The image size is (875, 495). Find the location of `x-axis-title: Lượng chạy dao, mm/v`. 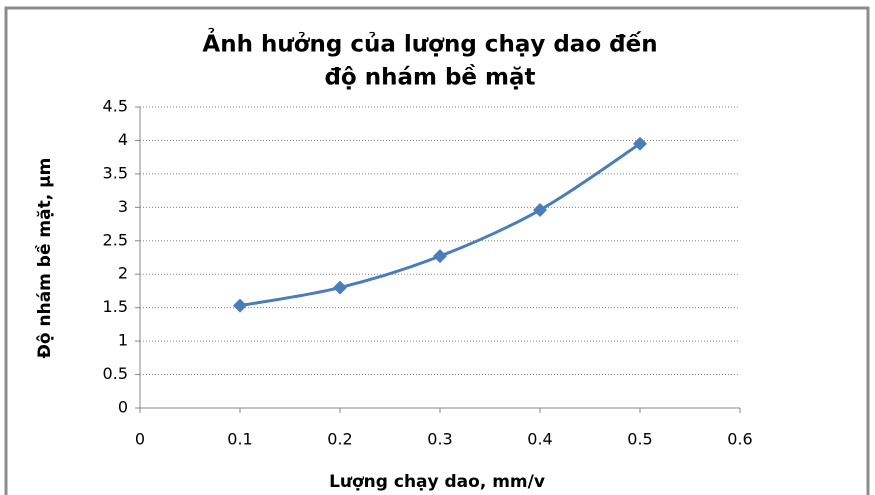

x-axis-title: Lượng chạy dao, mm/v is located at coordinates (437, 482).